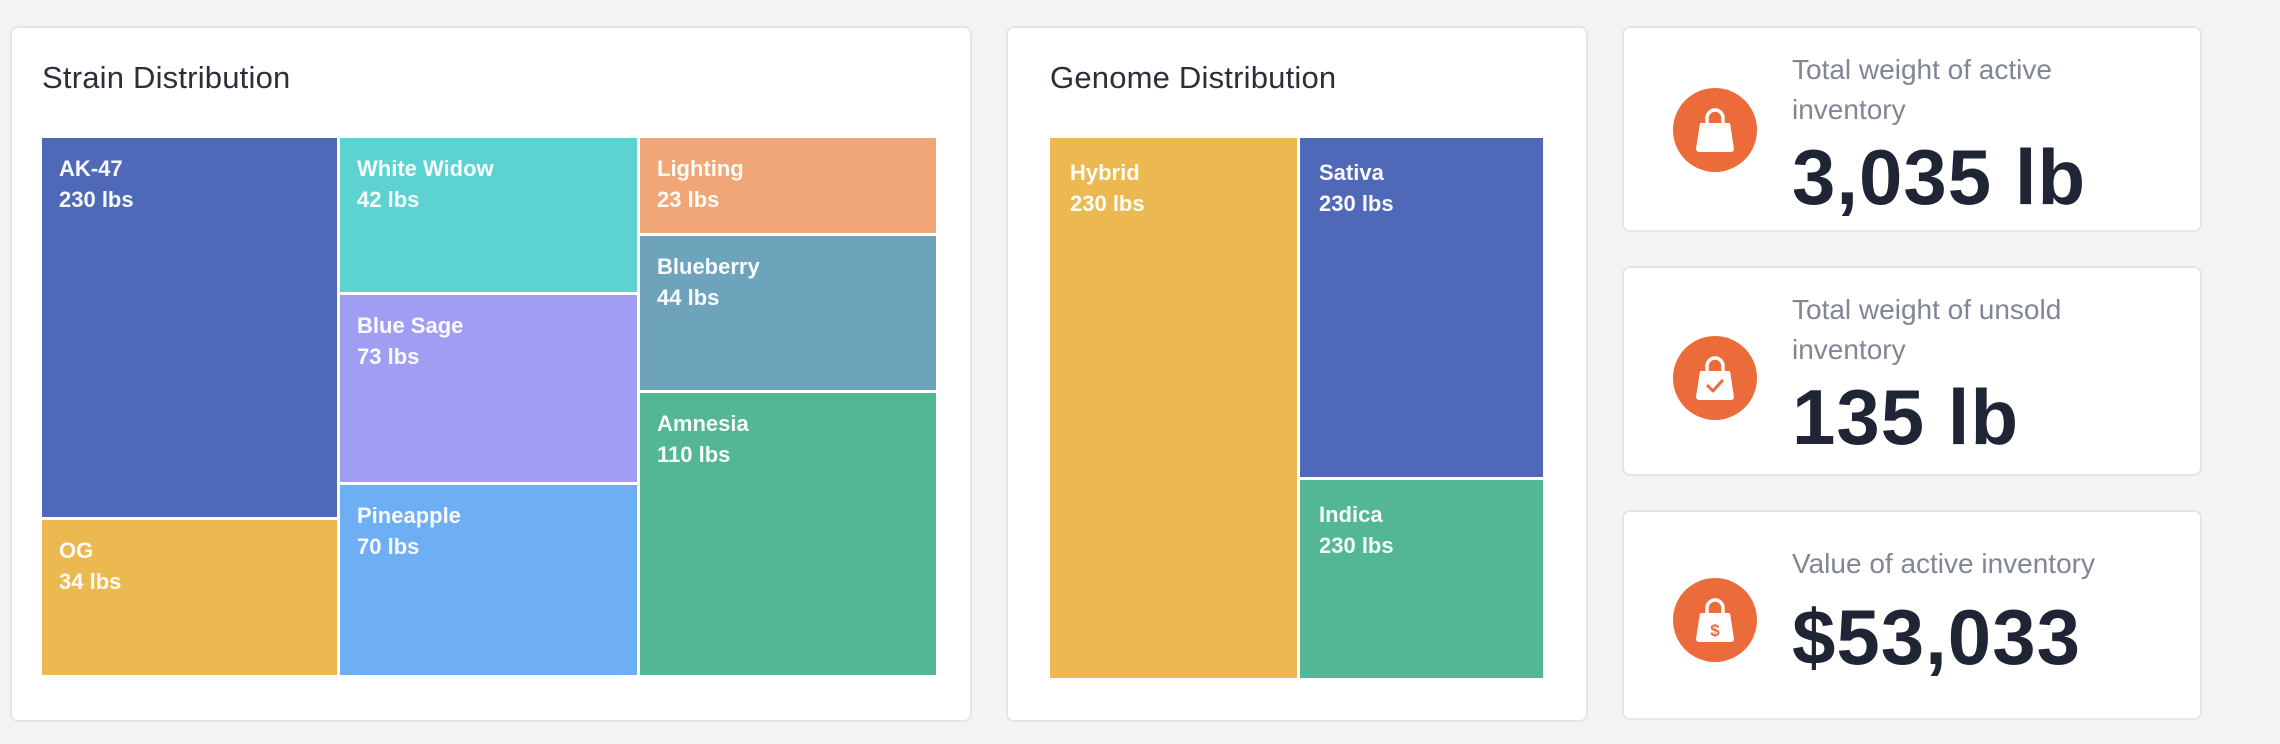  Describe the element at coordinates (1927, 329) in the screenshot. I see `stat-label: Total weight of unsold inventory` at that location.